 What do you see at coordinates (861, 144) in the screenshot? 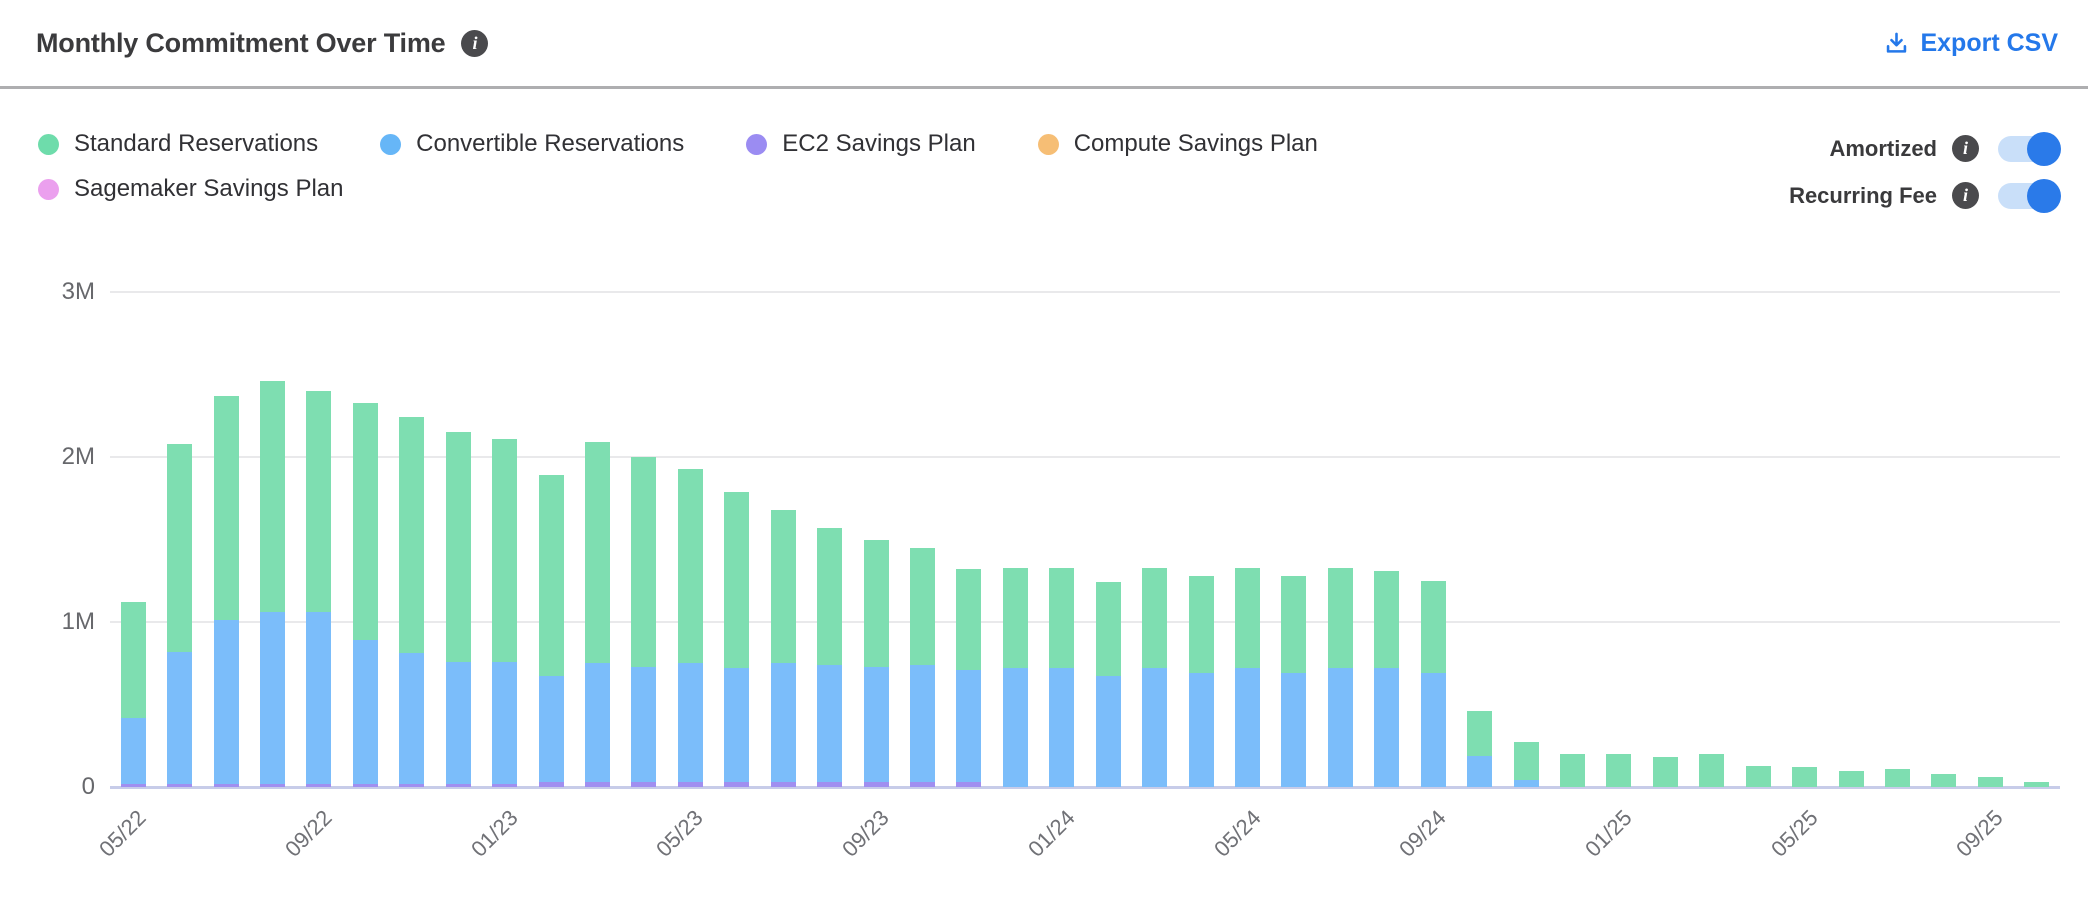
I see `legend-item: EC2 Savings Plan` at bounding box center [861, 144].